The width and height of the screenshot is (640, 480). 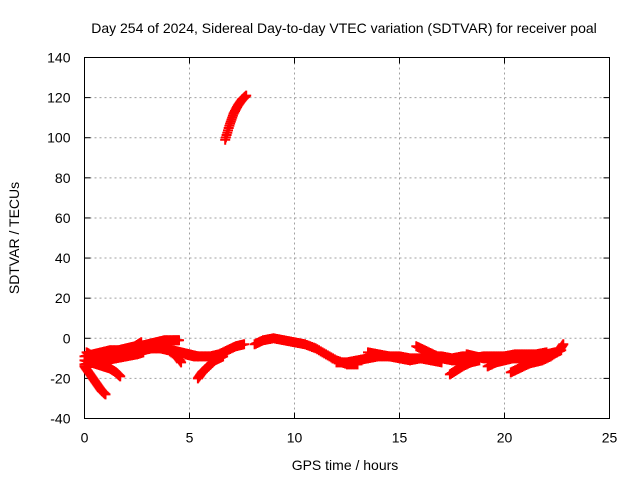 What do you see at coordinates (505, 438) in the screenshot?
I see `x-tick-label: 20` at bounding box center [505, 438].